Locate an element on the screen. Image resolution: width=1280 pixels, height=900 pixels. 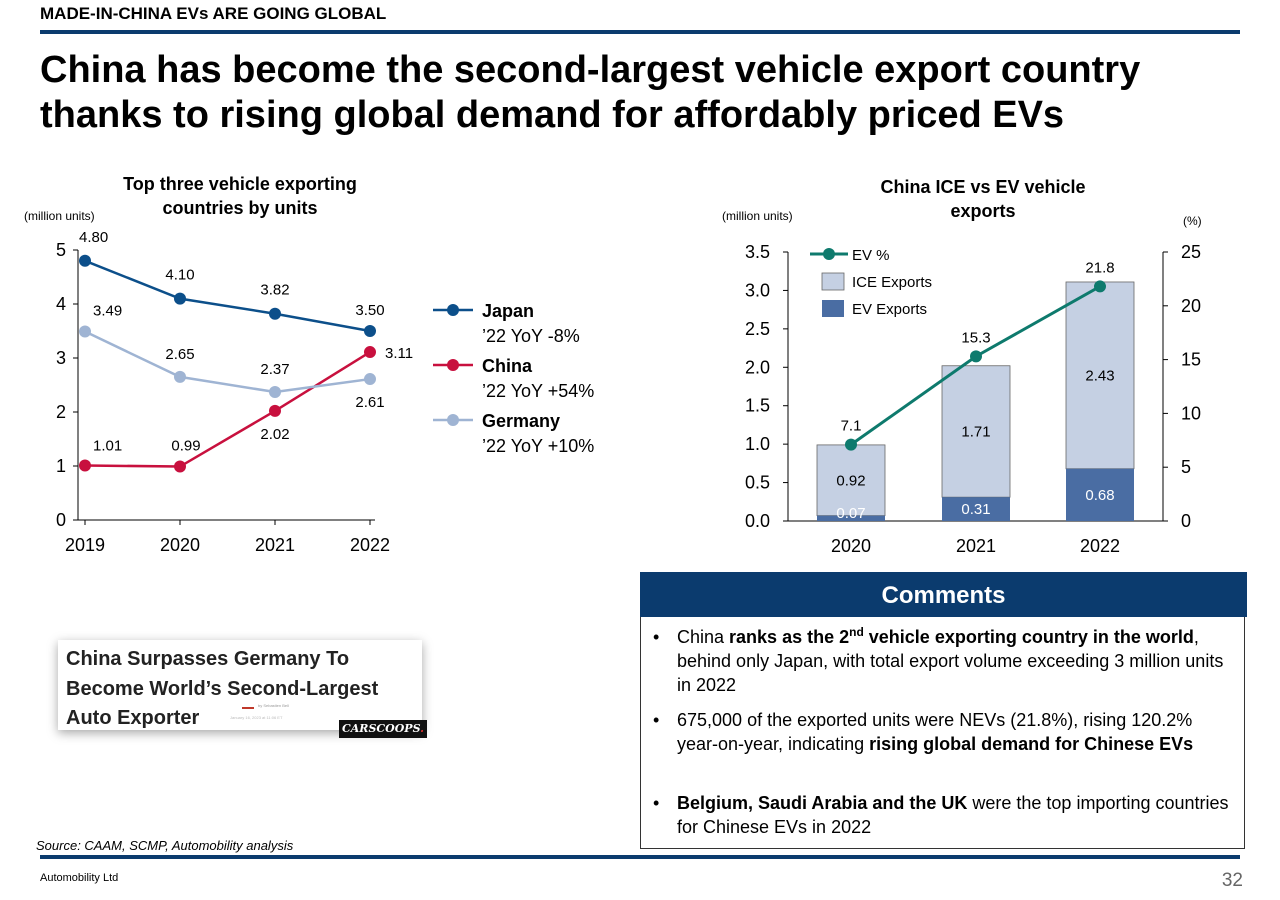
data-label-china: 3.11 is located at coordinates (399, 353).